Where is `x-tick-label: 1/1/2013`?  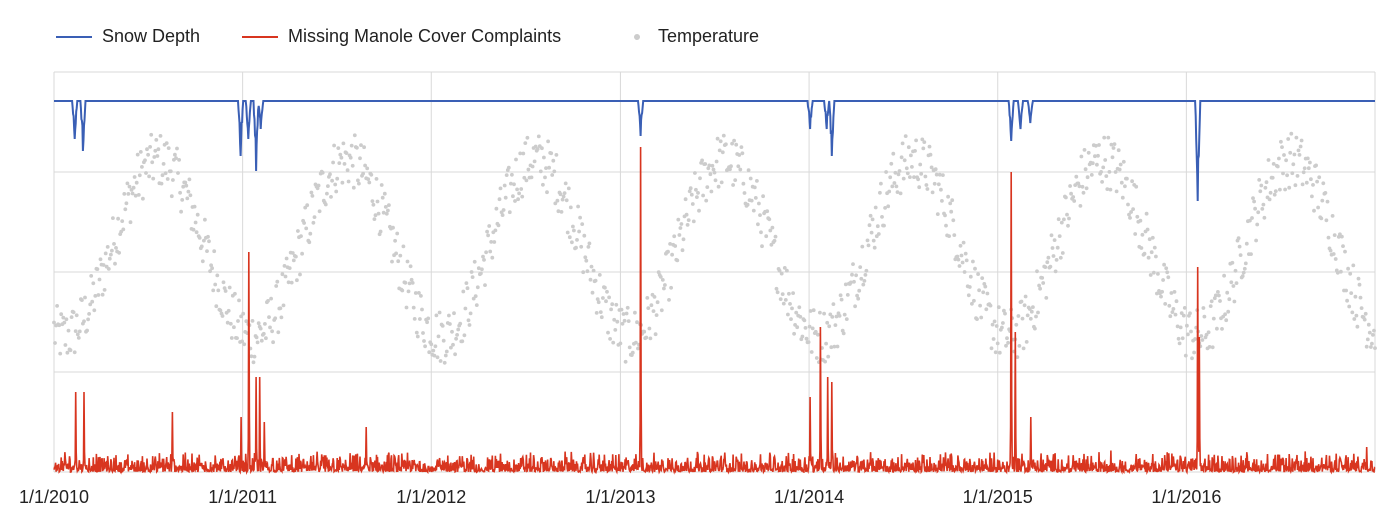
x-tick-label: 1/1/2013 is located at coordinates (620, 497).